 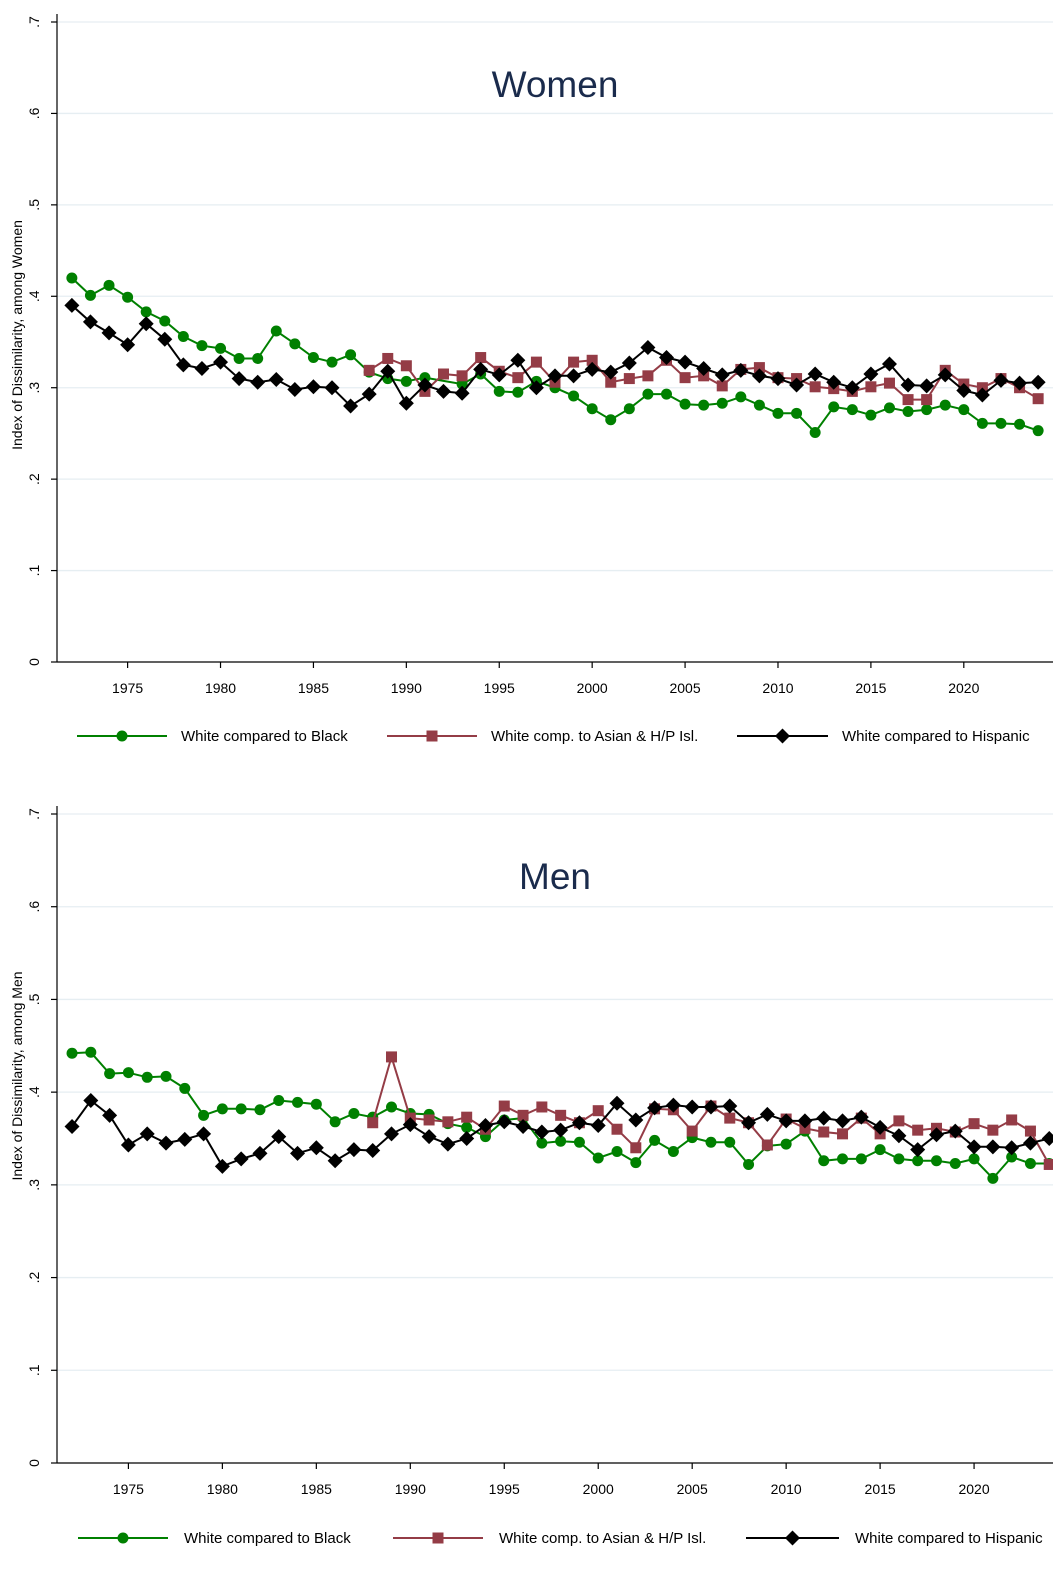 I want to click on legend-marker, so click(x=782, y=736).